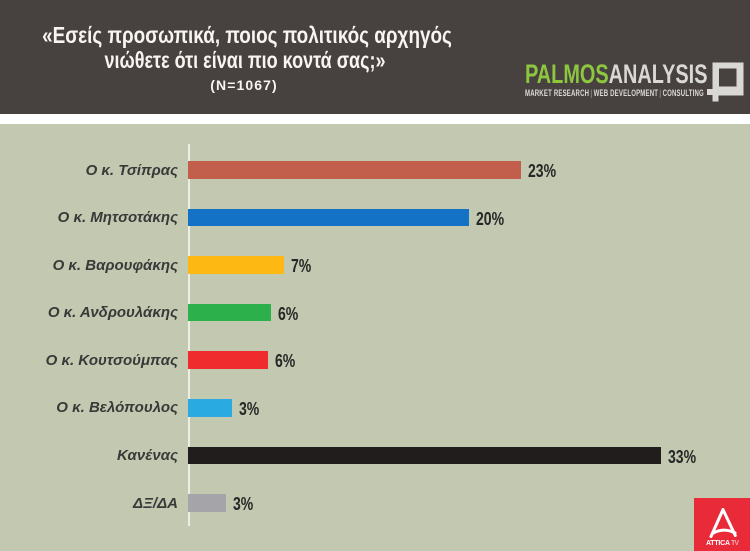  Describe the element at coordinates (735, 543) in the screenshot. I see `svg-text: TV` at that location.